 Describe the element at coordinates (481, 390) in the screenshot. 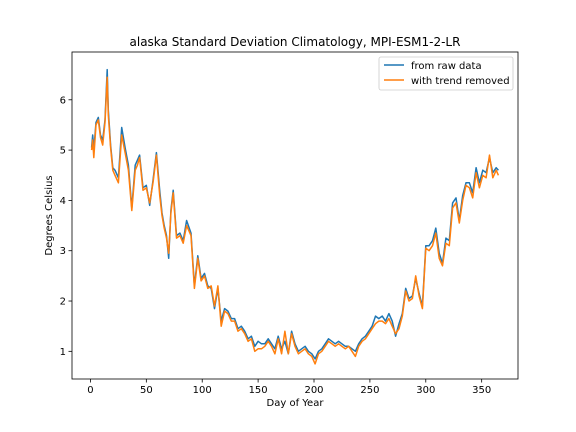

I see `x-tick-label: 350` at that location.